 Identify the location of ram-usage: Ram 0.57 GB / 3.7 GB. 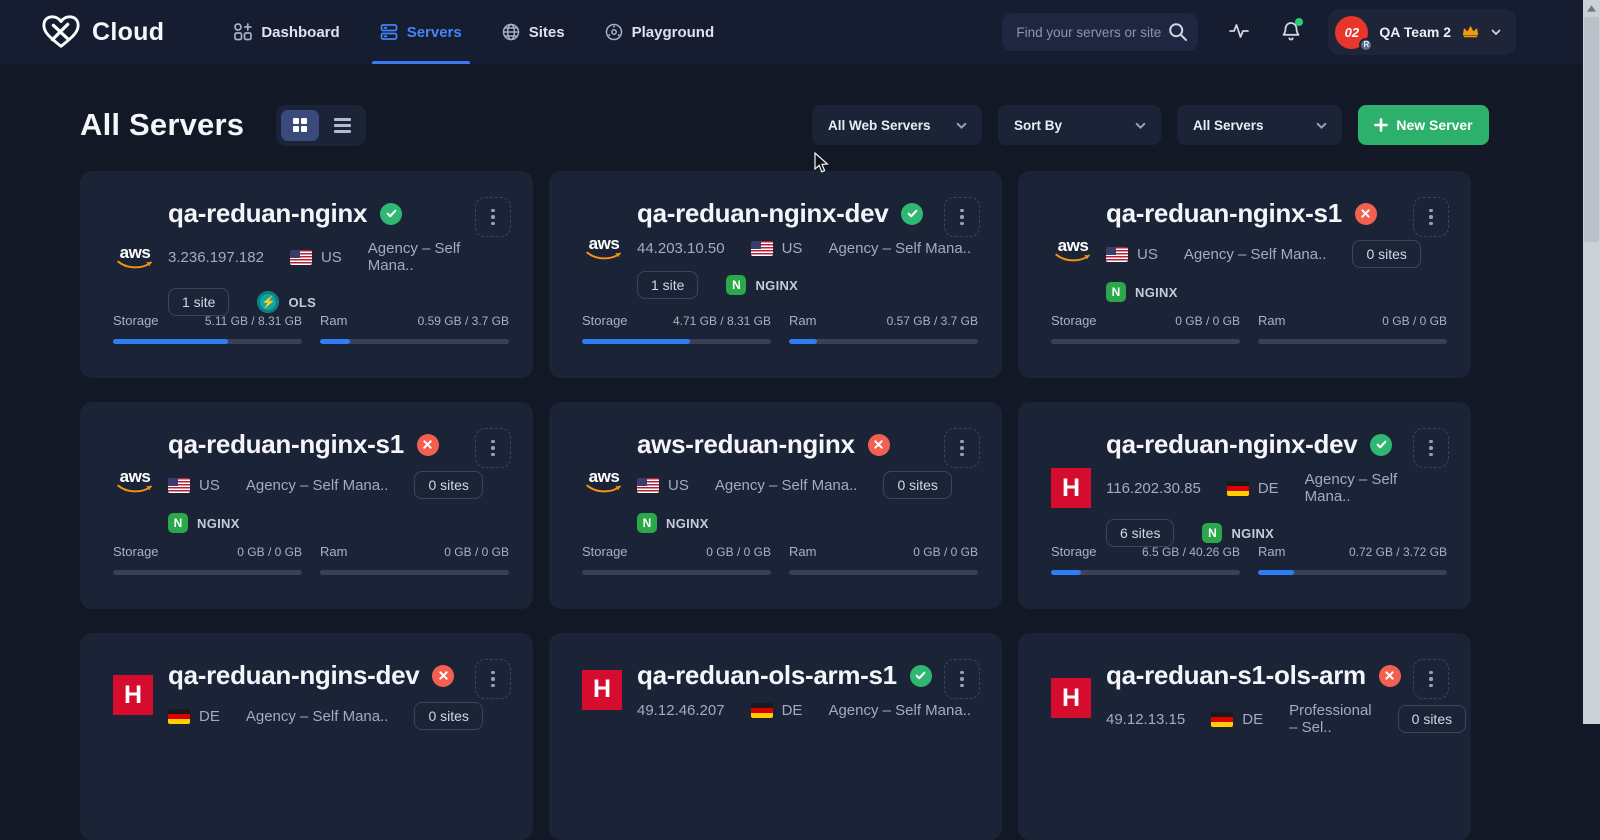
(883, 328).